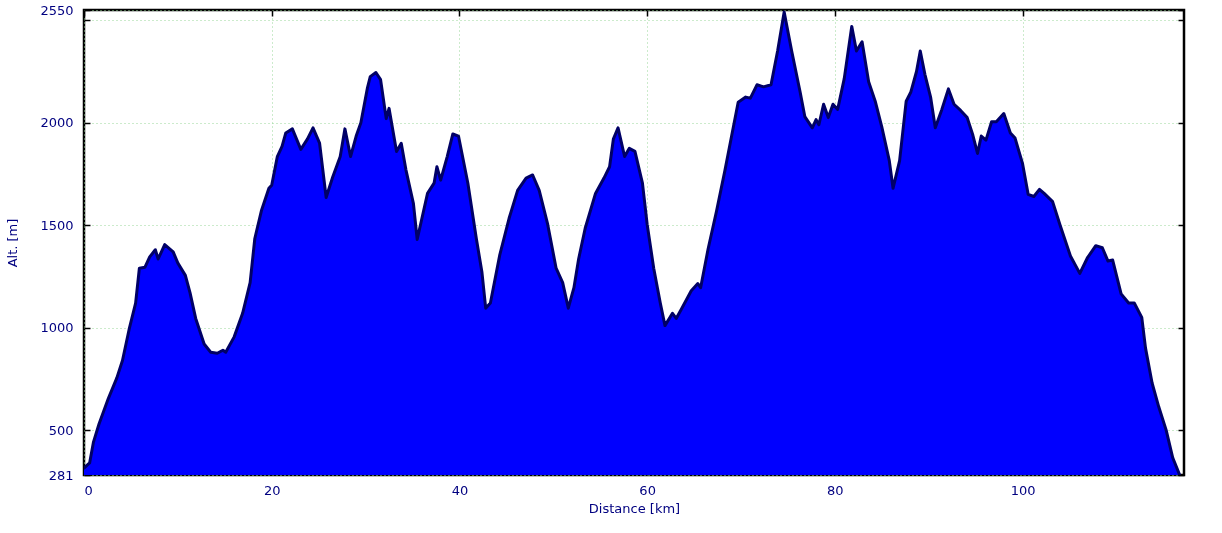  Describe the element at coordinates (1023, 490) in the screenshot. I see `x-tick-label: 100` at that location.